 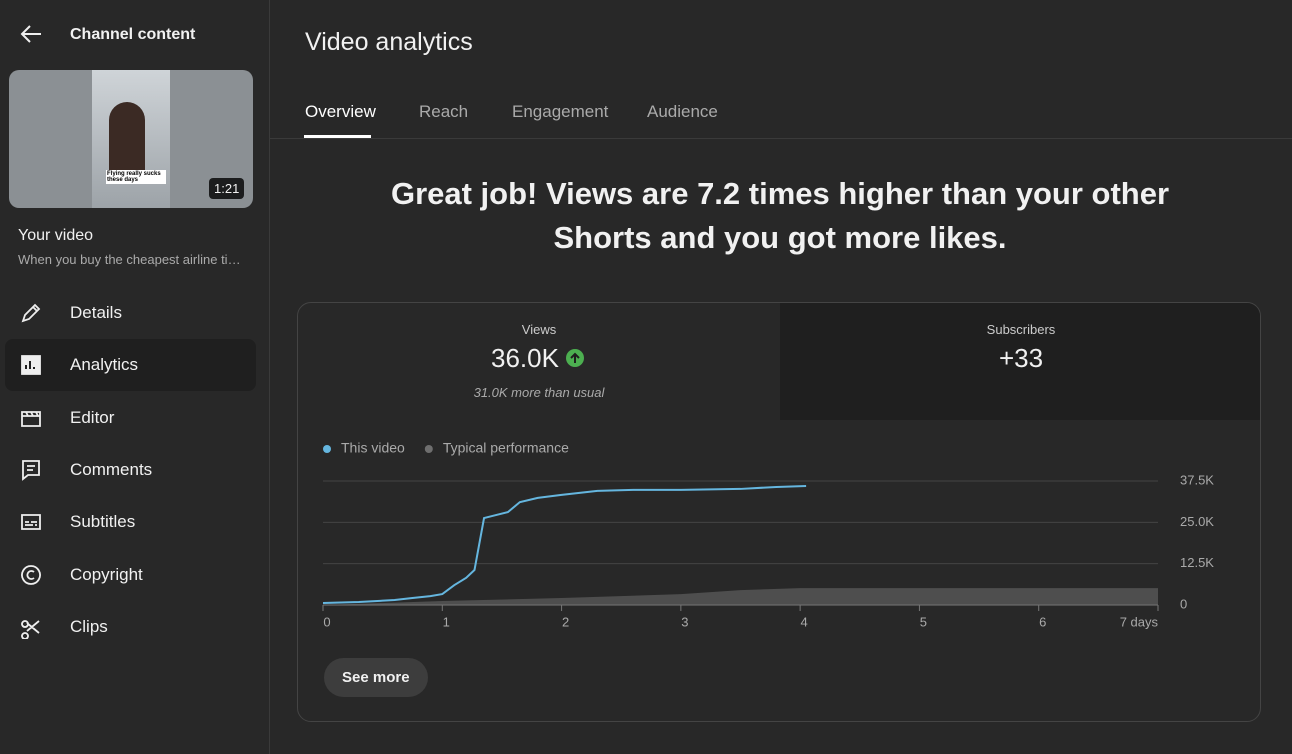 I want to click on back-icon, so click(x=31, y=34).